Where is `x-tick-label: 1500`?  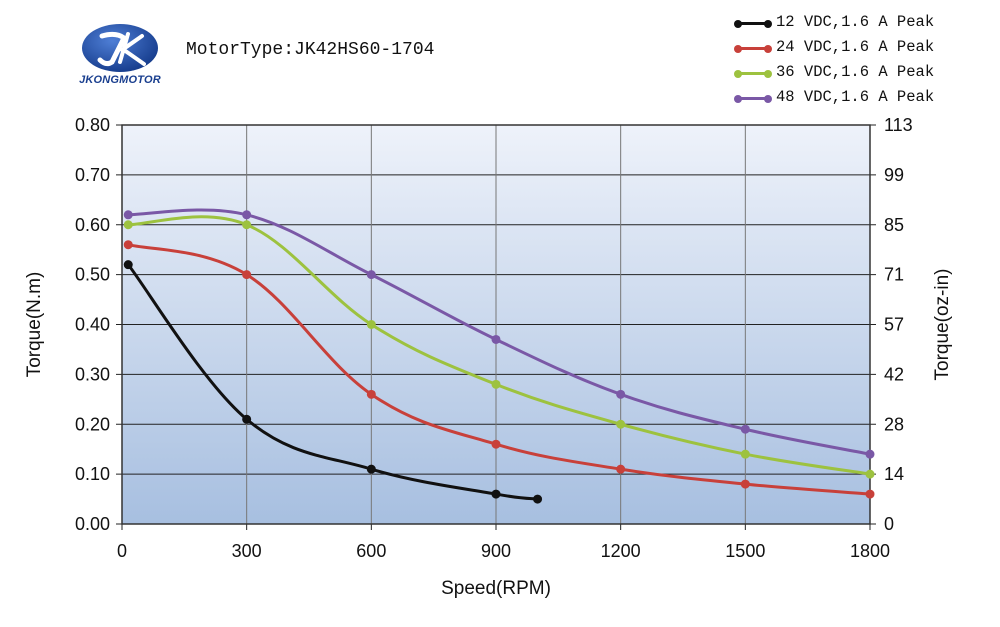 x-tick-label: 1500 is located at coordinates (745, 551).